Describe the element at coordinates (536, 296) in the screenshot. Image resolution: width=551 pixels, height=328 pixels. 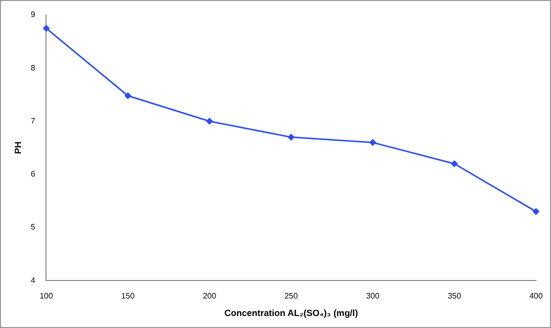
I see `x-tick-label: 400` at that location.